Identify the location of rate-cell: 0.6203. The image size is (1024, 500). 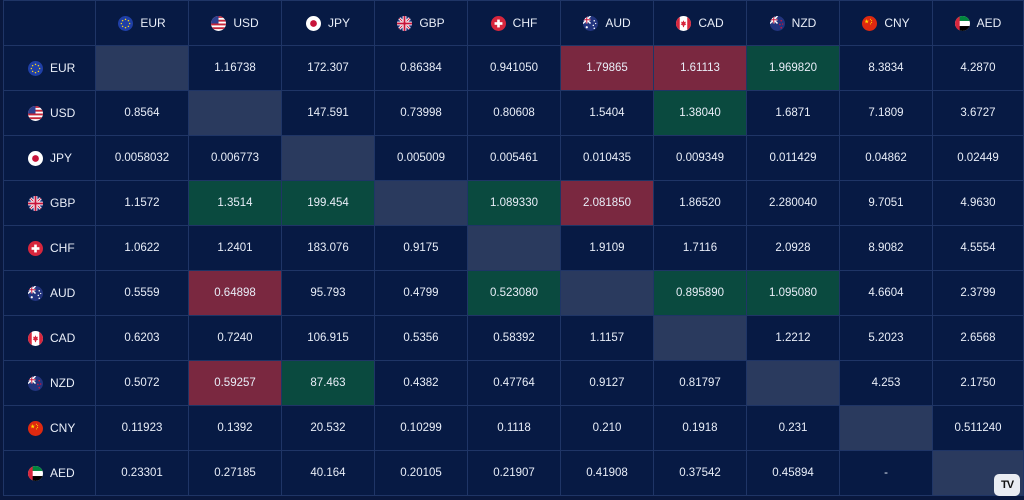
(142, 338).